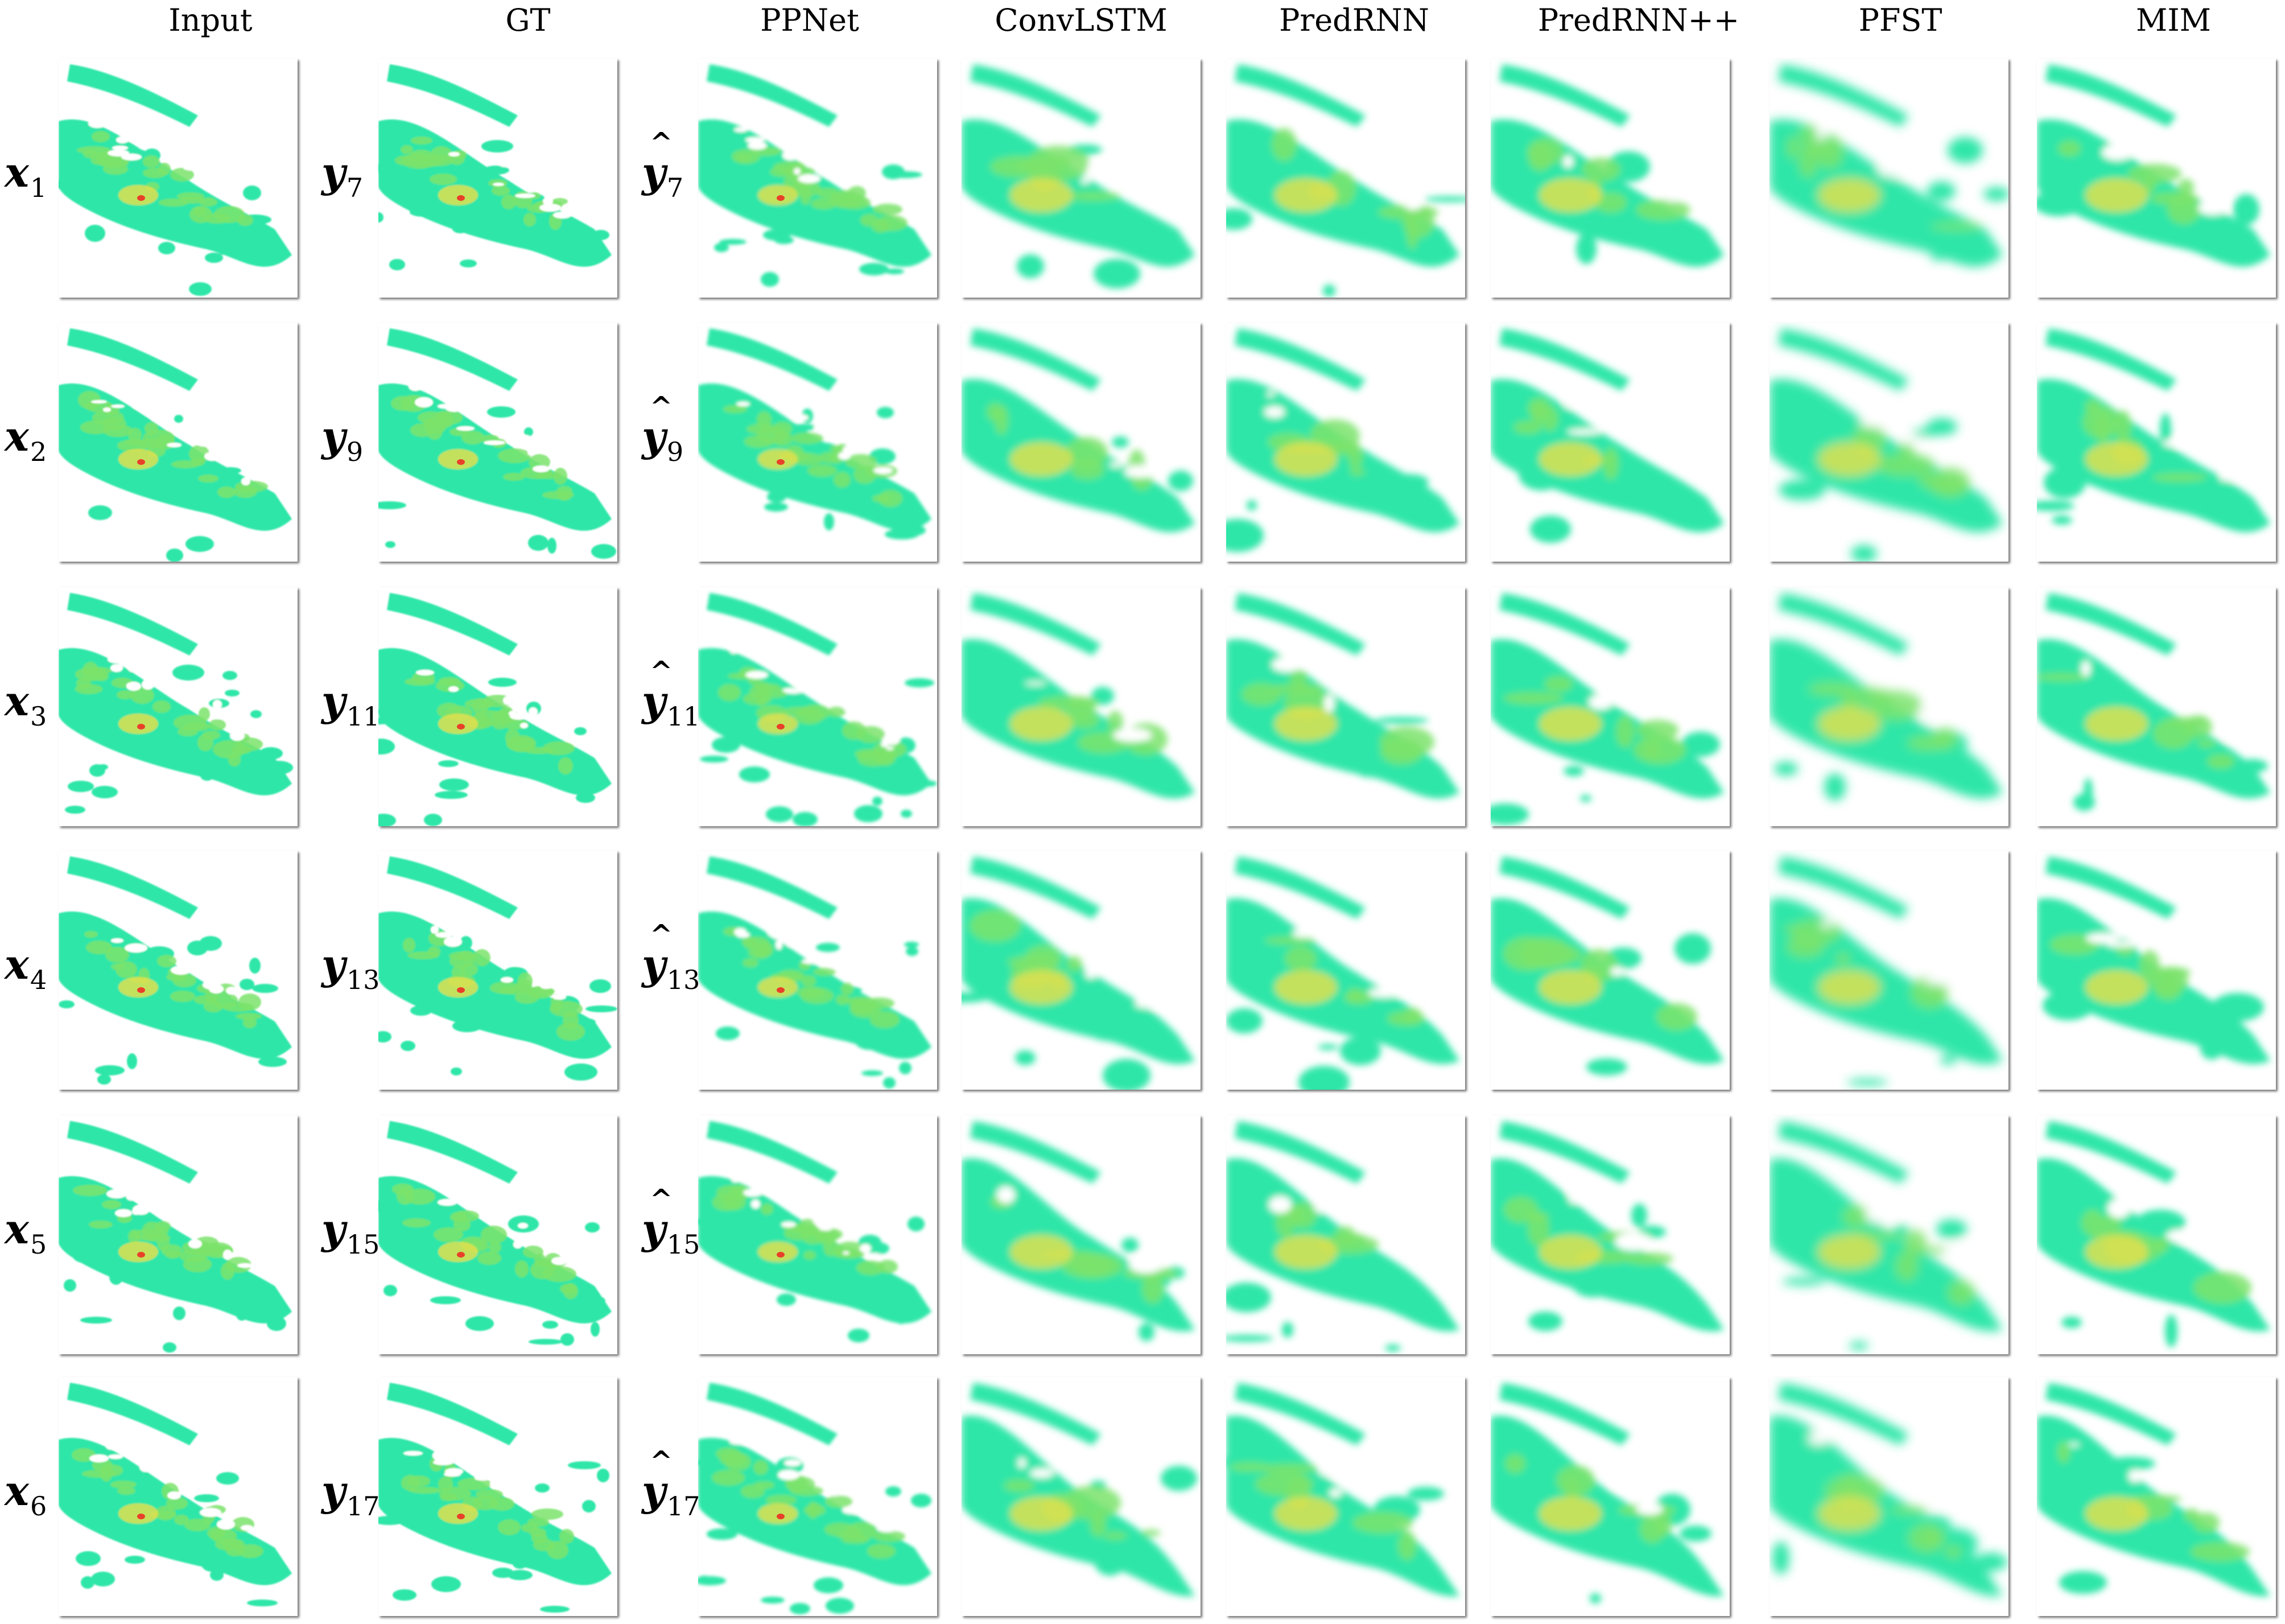 The height and width of the screenshot is (1624, 2285). I want to click on column-header-7: PFST, so click(1900, 20).